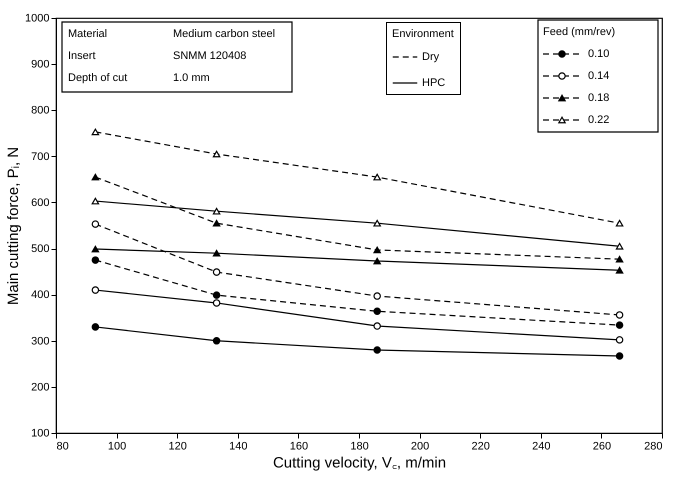 This screenshot has height=489, width=686. What do you see at coordinates (88, 34) in the screenshot?
I see `annotation: Material` at bounding box center [88, 34].